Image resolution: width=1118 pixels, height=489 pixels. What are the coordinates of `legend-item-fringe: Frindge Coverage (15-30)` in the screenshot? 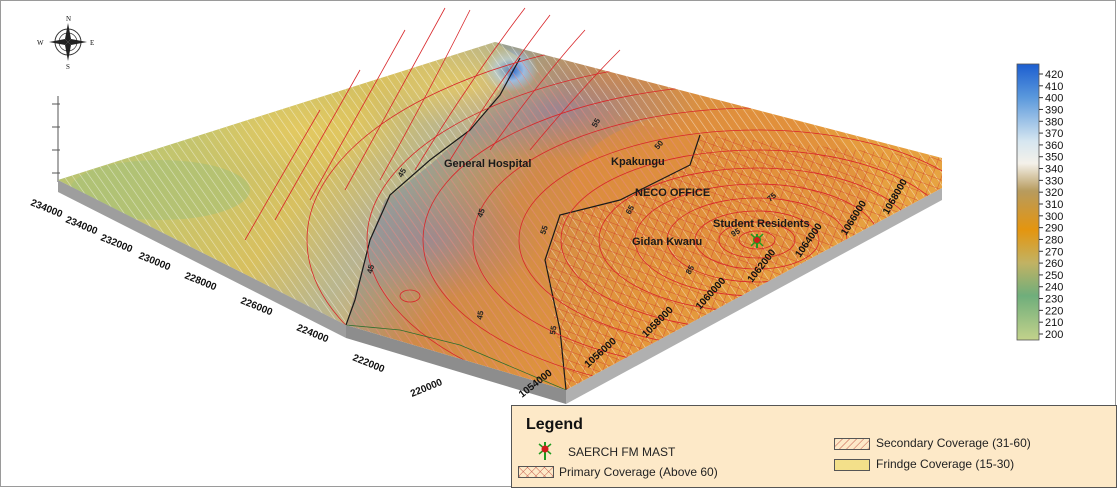 It's located at (945, 464).